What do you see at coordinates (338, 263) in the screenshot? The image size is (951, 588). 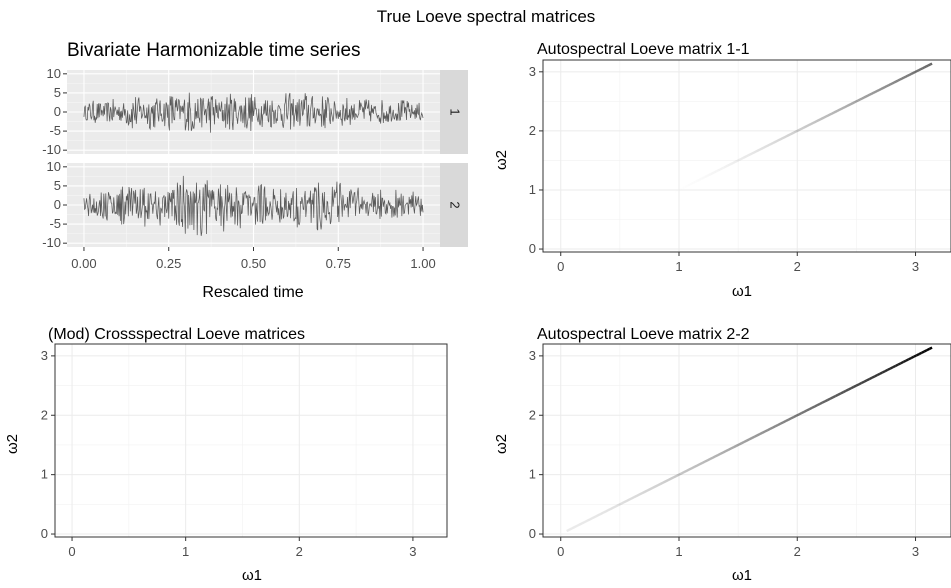 I see `x-tick-label: 0.75` at bounding box center [338, 263].